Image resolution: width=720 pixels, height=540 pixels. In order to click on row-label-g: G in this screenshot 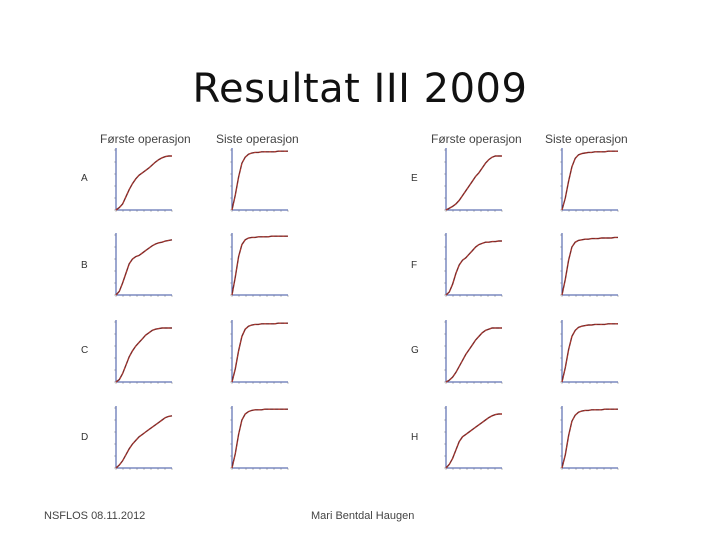, I will do `click(415, 350)`.